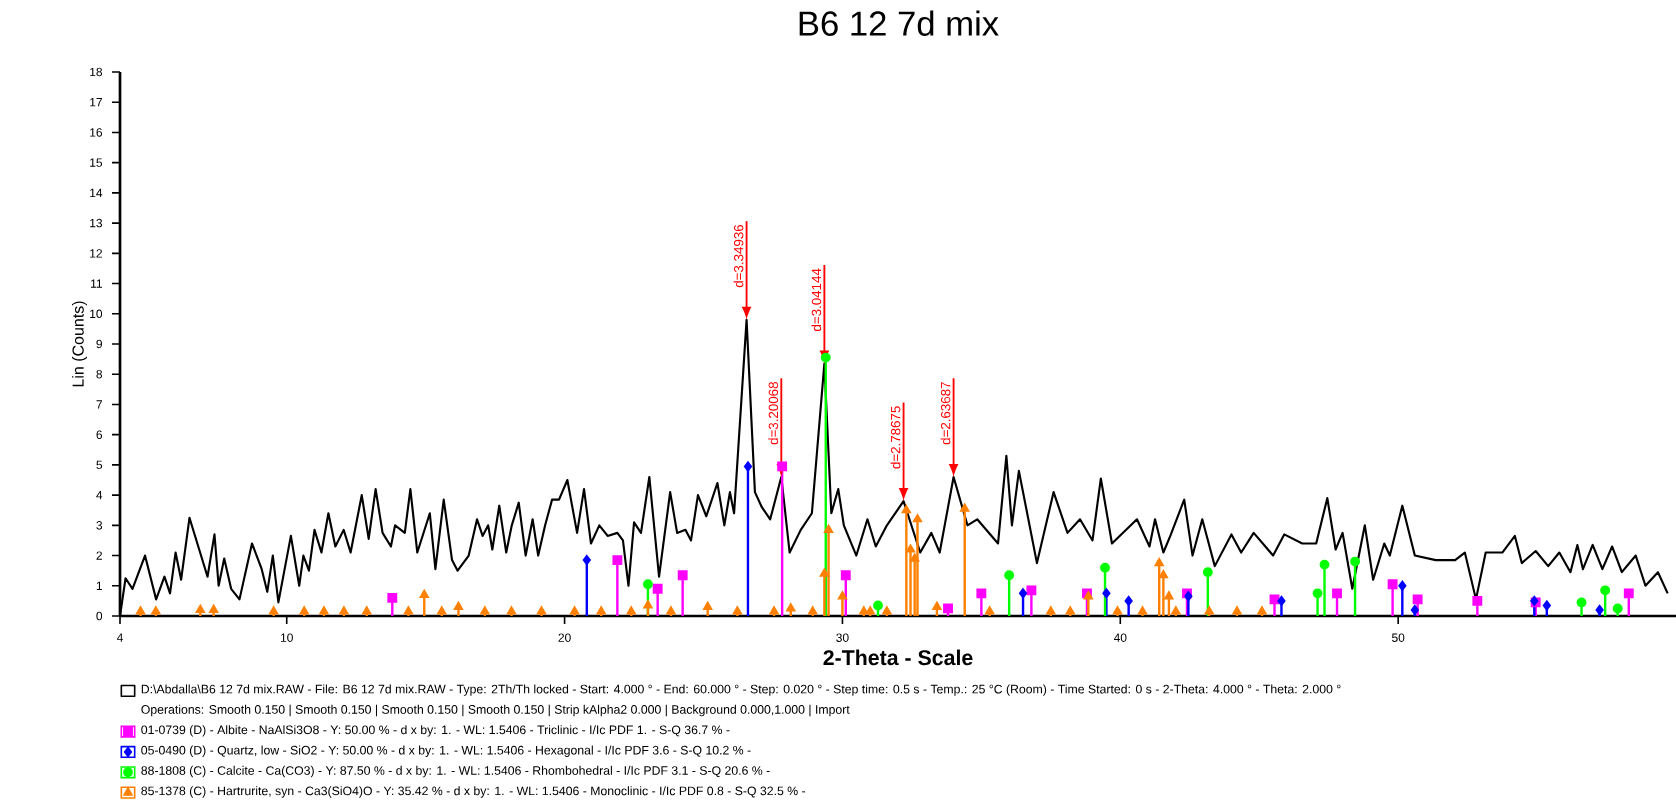  Describe the element at coordinates (79, 344) in the screenshot. I see `y-axis-title: Lin (Counts)` at that location.